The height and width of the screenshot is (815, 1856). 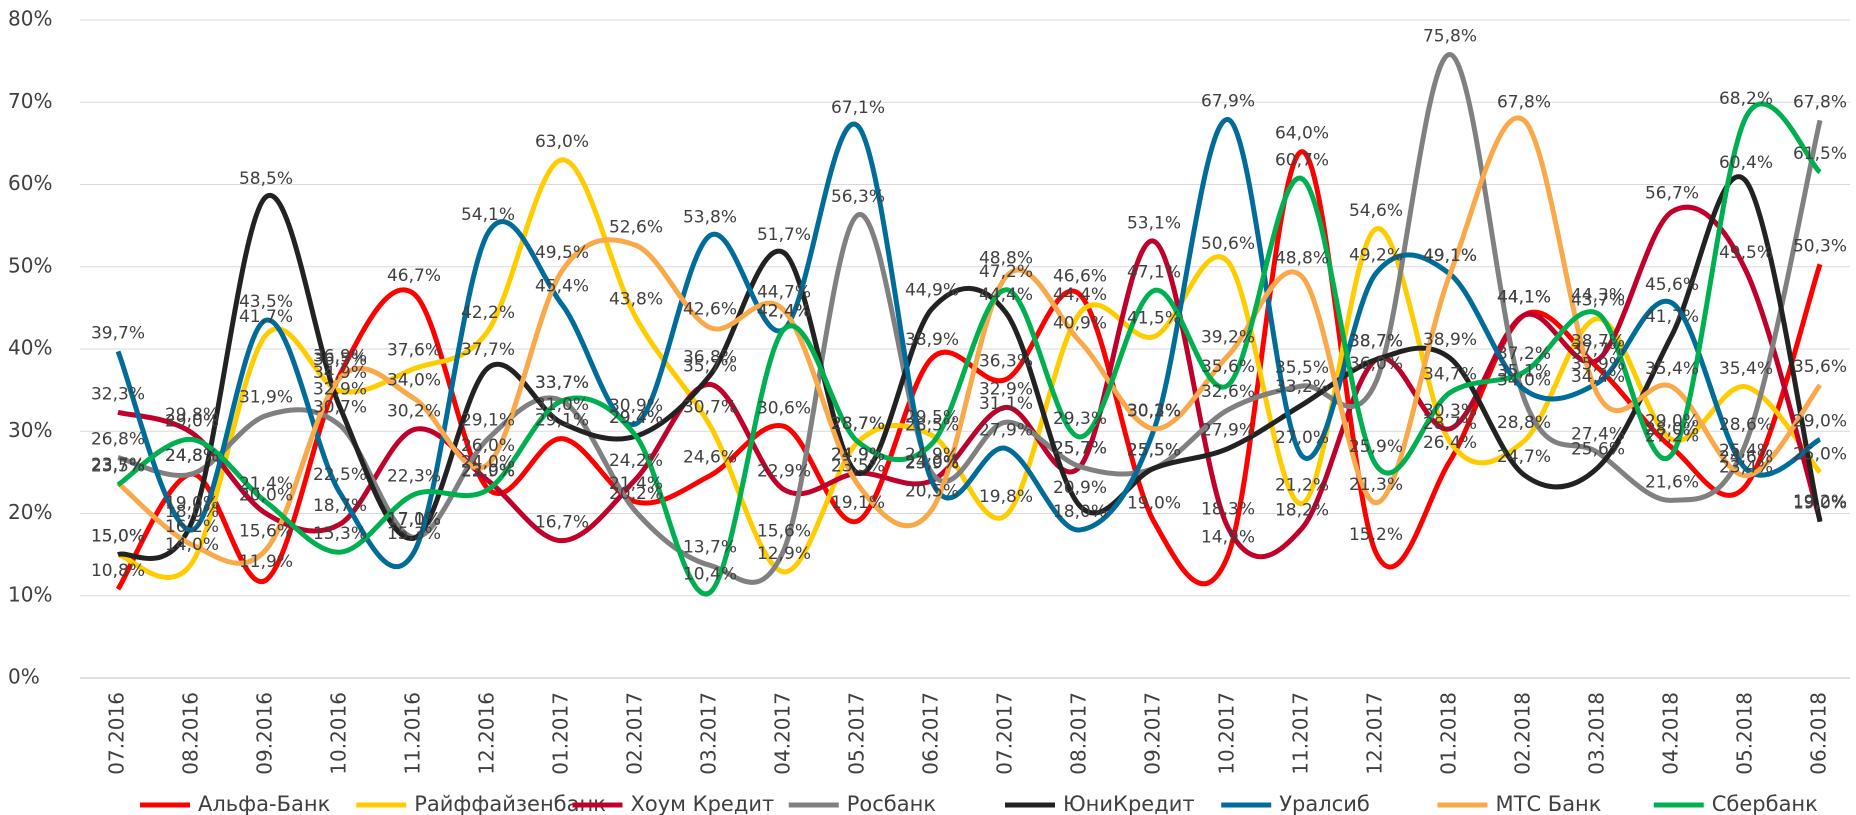 I want to click on data-label: 20,0%, so click(x=266, y=496).